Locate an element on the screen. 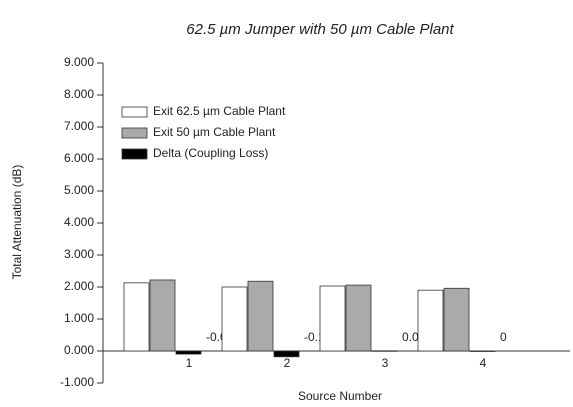 This screenshot has width=573, height=407. y-tick-label: 1.000 is located at coordinates (79, 318).